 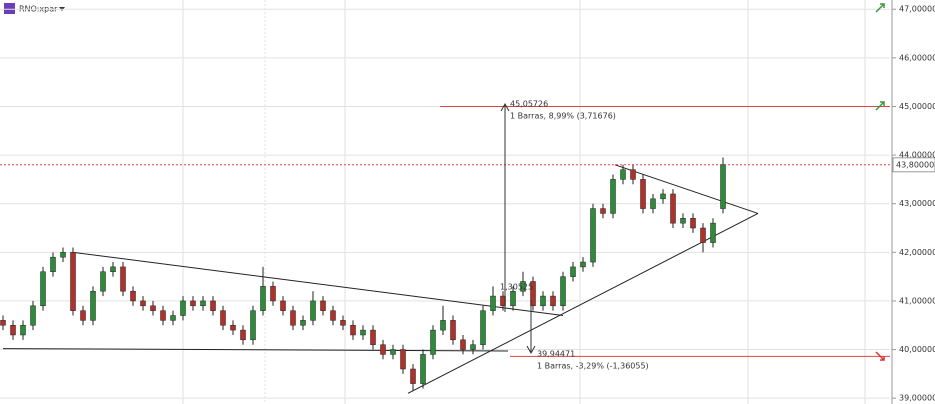 I want to click on y-tick-label: 45,00000, so click(x=917, y=106).